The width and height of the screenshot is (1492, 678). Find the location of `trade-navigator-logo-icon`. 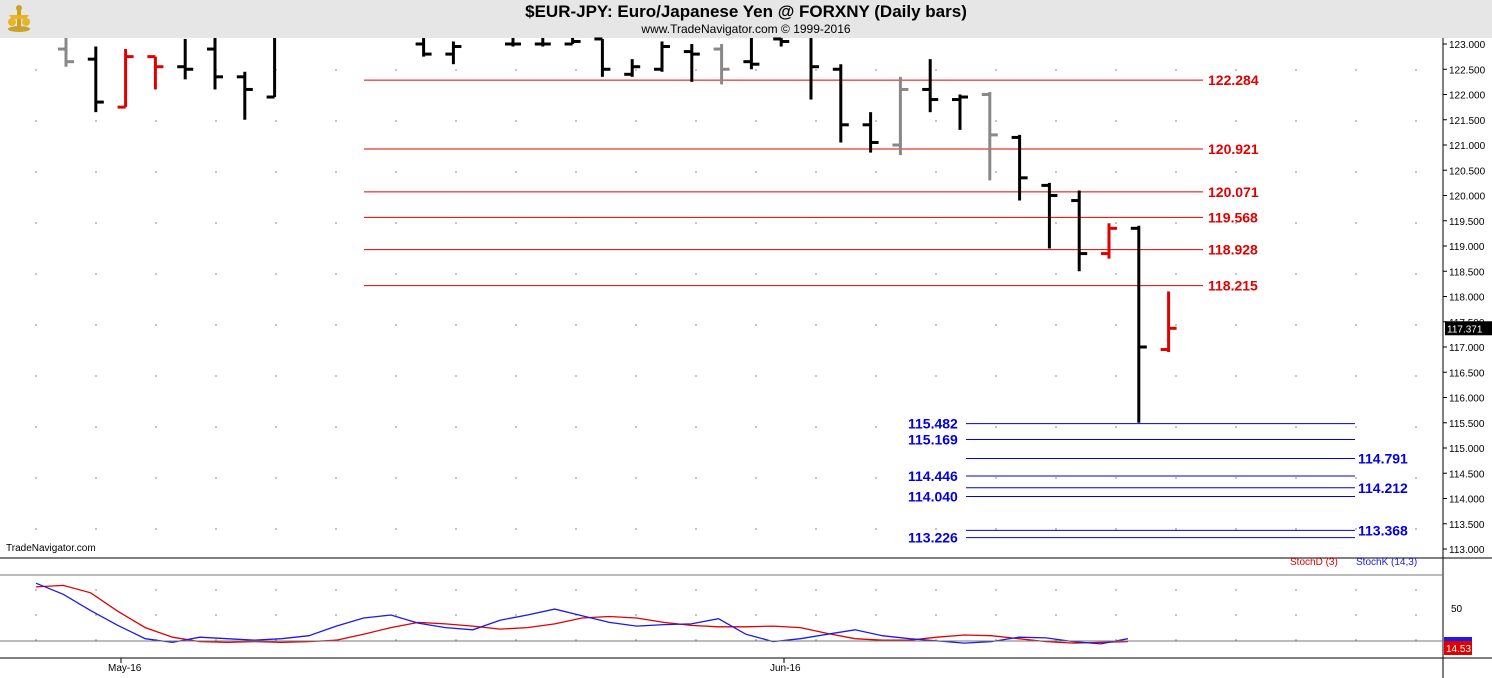

trade-navigator-logo-icon is located at coordinates (19, 18).